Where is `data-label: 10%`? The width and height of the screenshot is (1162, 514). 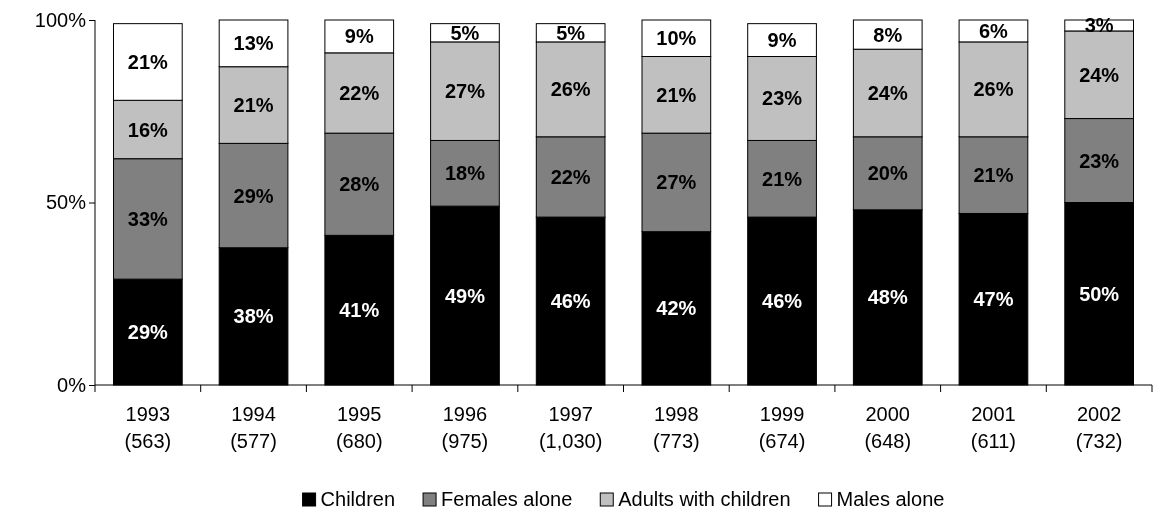
data-label: 10% is located at coordinates (676, 38).